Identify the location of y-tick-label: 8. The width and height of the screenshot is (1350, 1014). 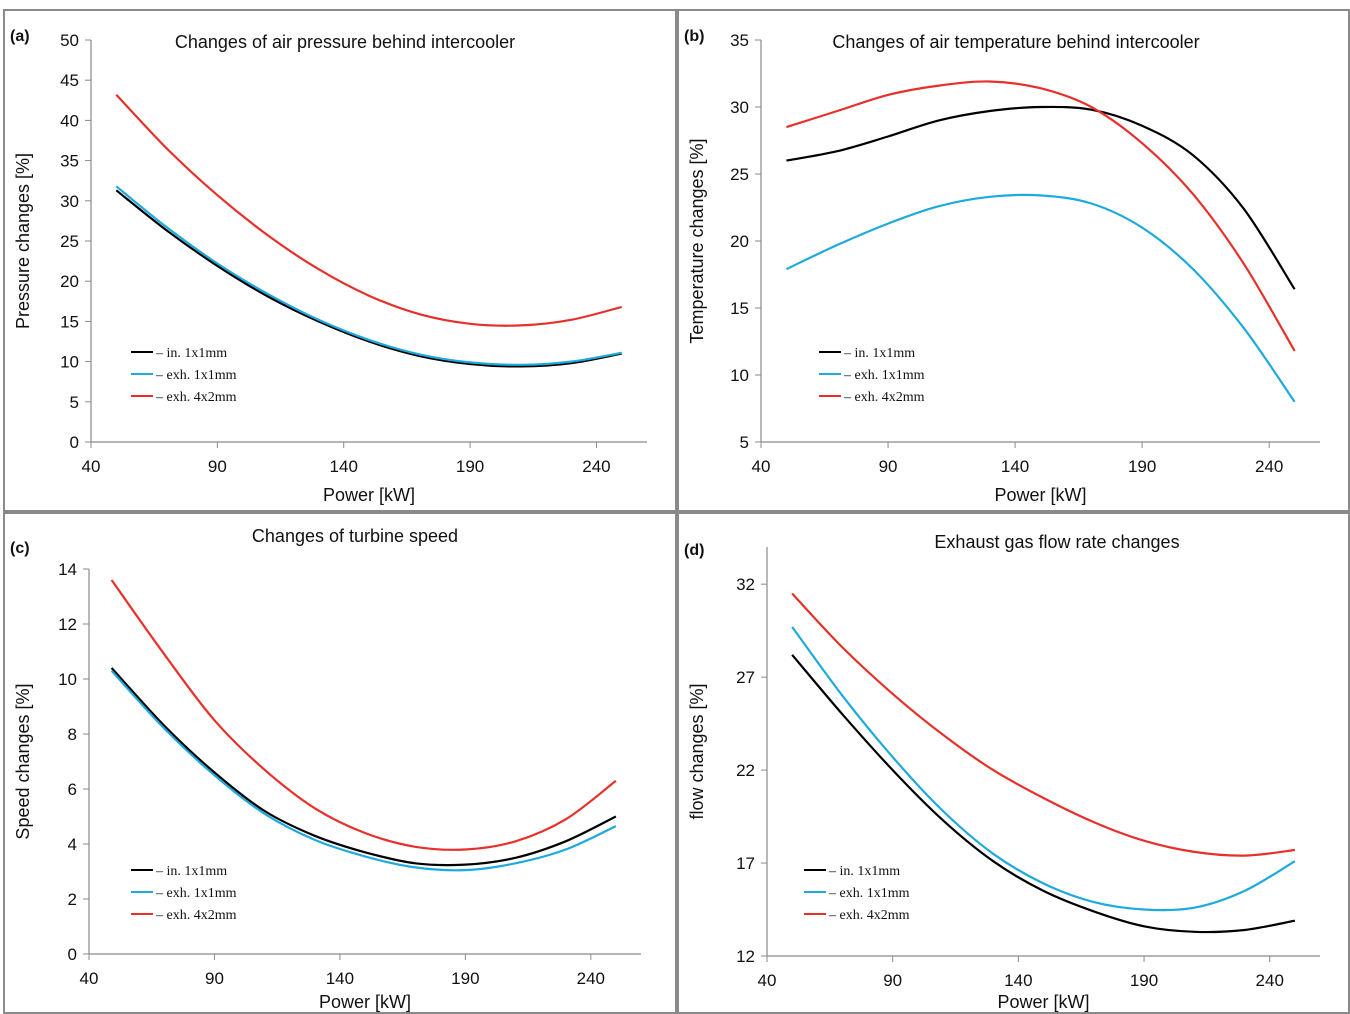
(72, 734).